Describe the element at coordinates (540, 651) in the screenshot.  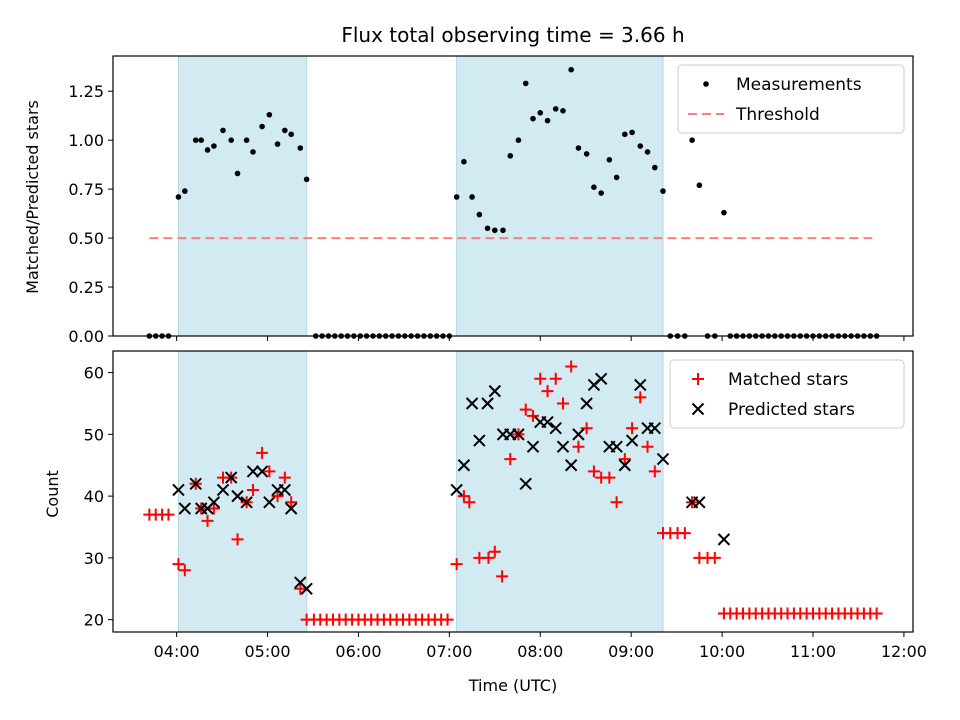
I see `x-tick-label: 08:00` at that location.